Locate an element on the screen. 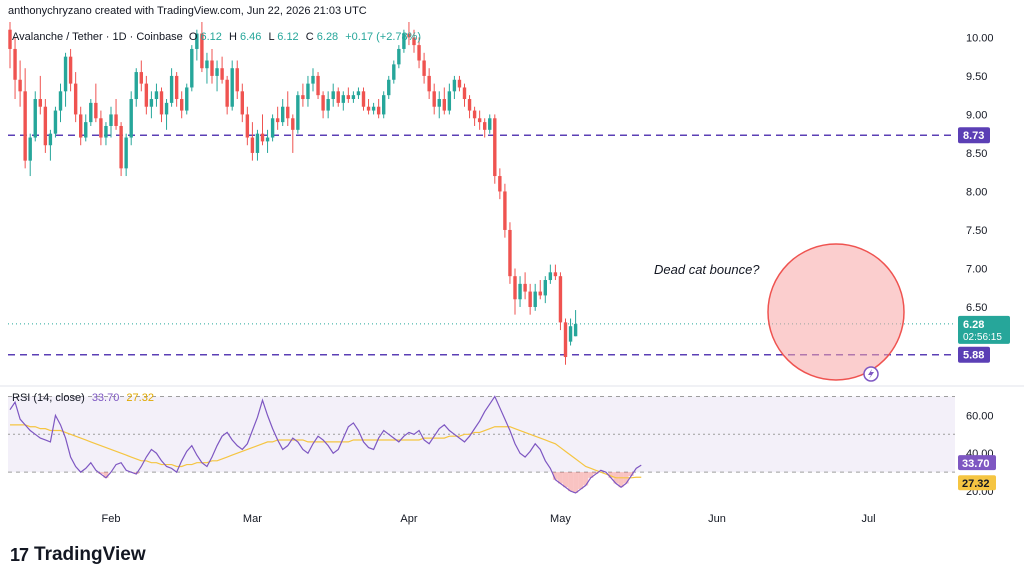 The width and height of the screenshot is (1024, 581). svg-text:RSI (14, close) 33.70: RSI (14, close) 33.70 27.32 is located at coordinates (83, 398).